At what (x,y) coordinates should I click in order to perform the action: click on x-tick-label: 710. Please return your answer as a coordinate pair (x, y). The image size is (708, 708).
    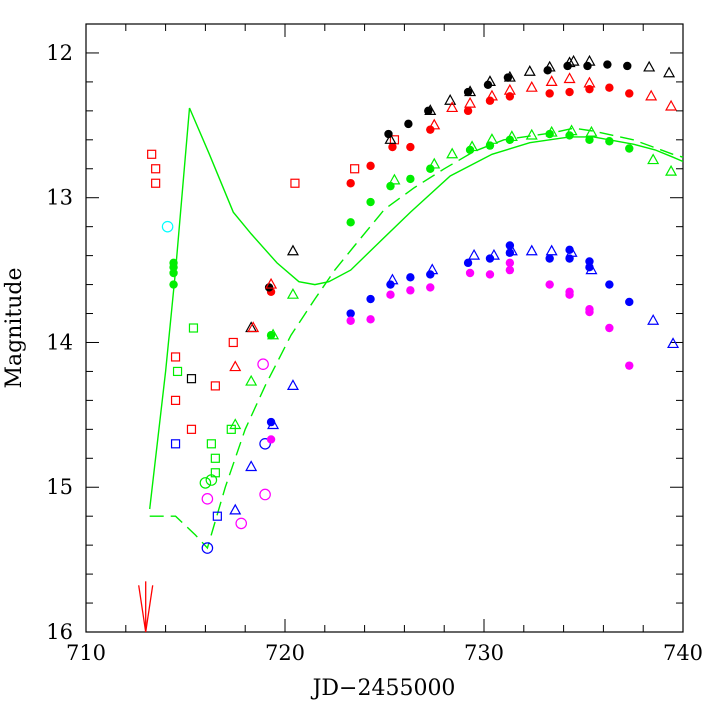
    Looking at the image, I should click on (86, 653).